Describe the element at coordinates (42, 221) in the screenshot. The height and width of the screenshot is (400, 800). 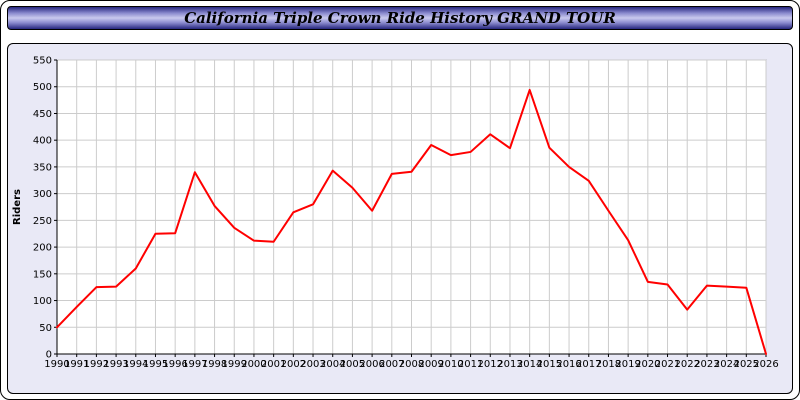
I see `y-tick-label: 250` at that location.